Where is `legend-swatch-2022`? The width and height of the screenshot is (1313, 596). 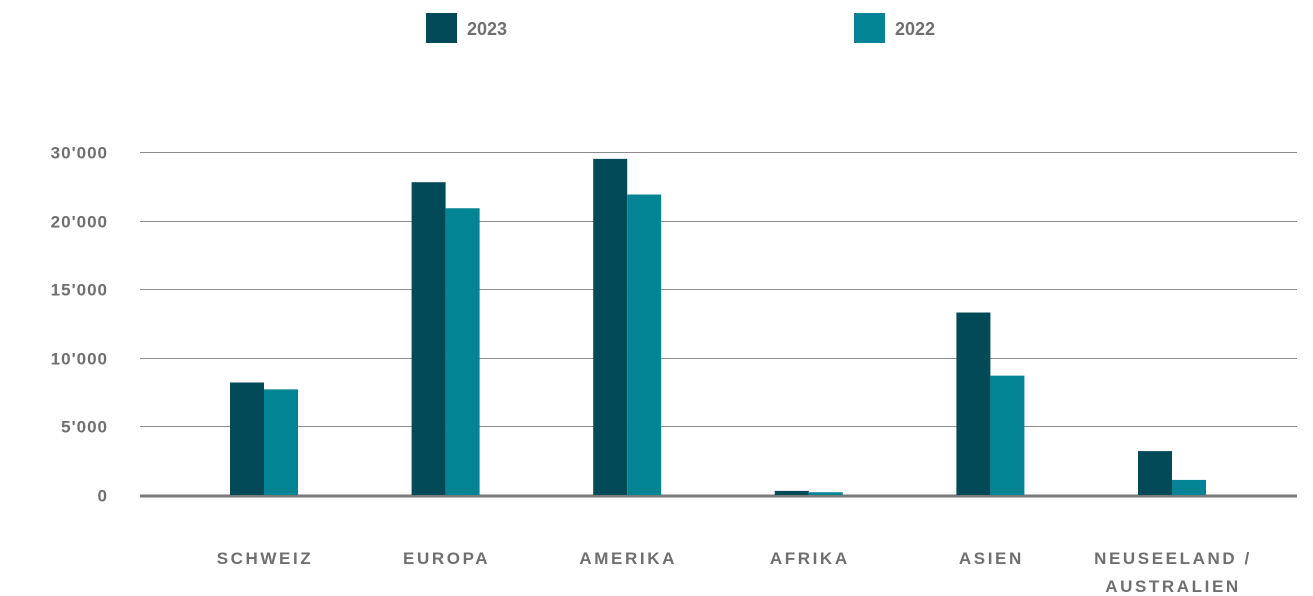
legend-swatch-2022 is located at coordinates (869, 28).